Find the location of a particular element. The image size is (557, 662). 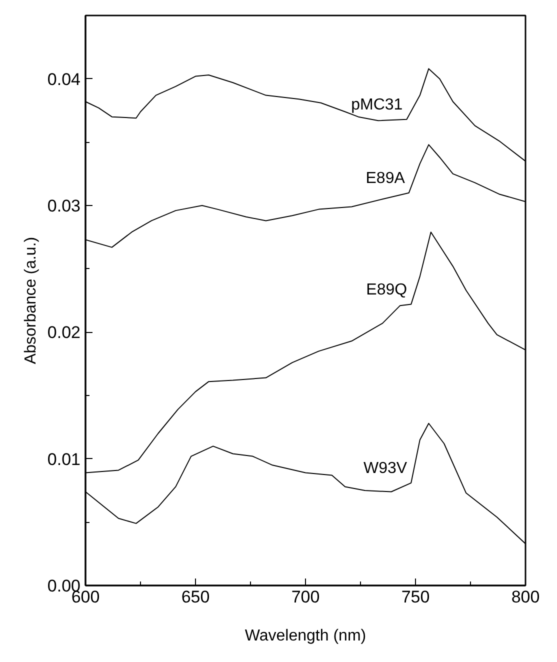

y-axis-title: Absorbance (a.u.) is located at coordinates (31, 300).